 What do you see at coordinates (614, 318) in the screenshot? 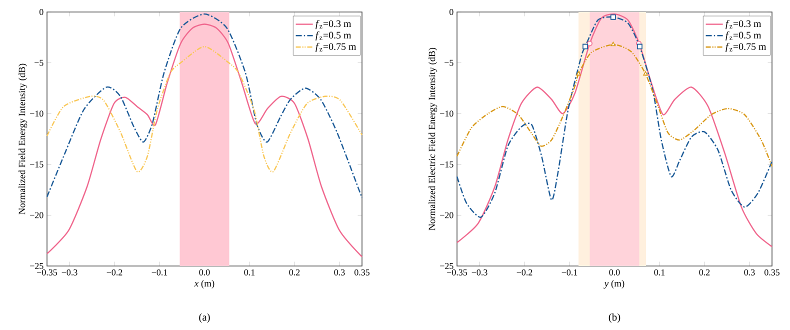
I see `text: (b)` at bounding box center [614, 318].